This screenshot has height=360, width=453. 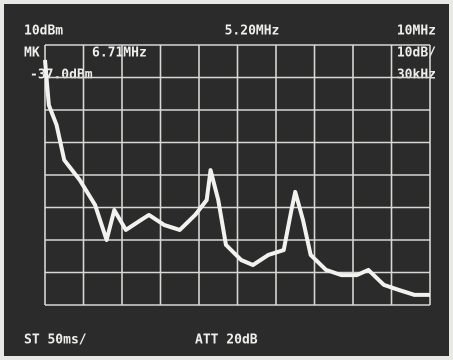 I want to click on scale: 10dB/, so click(x=416, y=53).